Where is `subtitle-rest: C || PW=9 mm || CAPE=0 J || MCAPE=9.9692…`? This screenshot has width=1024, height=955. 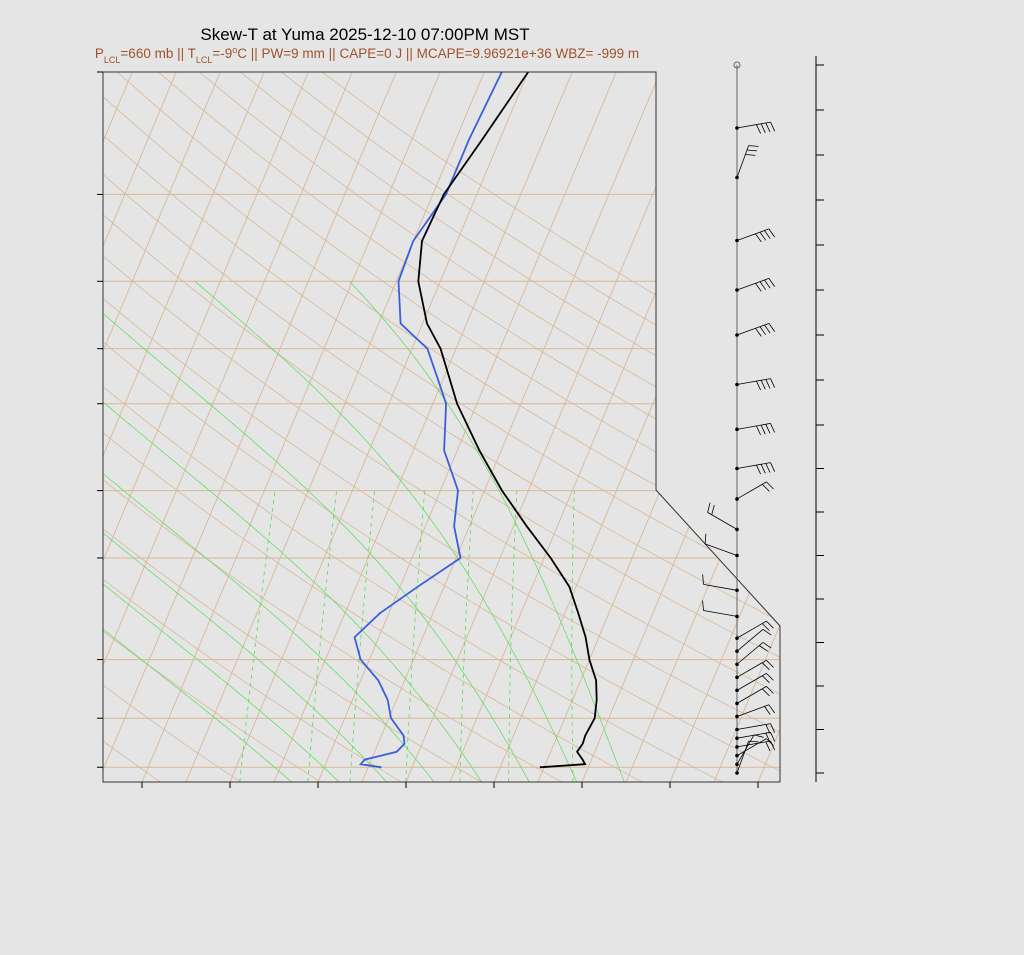
subtitle-rest: C || PW=9 mm || CAPE=0 J || MCAPE=9.9692… is located at coordinates (438, 53).